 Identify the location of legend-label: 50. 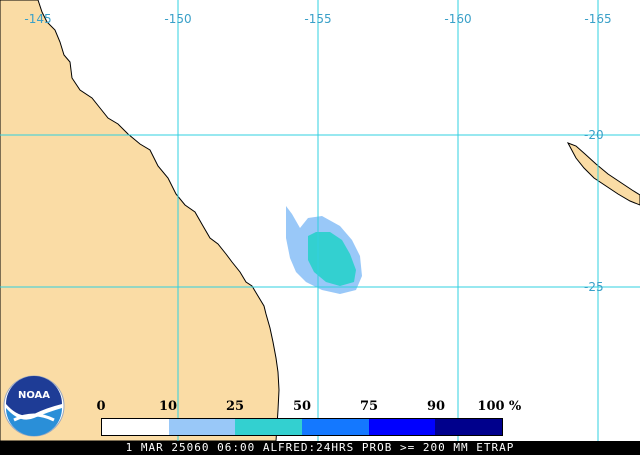
(302, 406).